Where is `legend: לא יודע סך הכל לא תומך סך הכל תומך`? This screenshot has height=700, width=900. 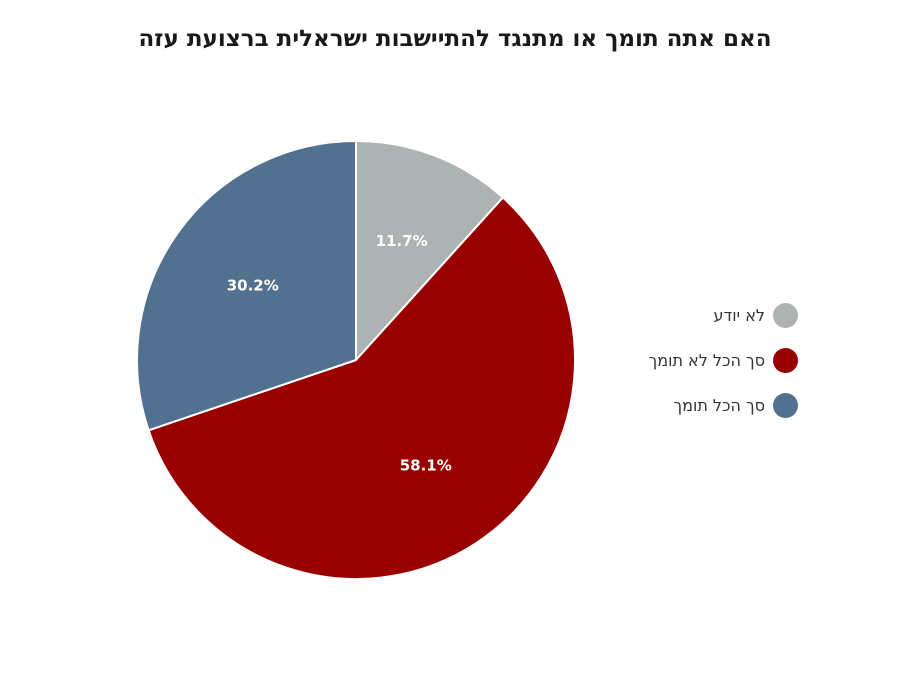
legend: לא יודע סך הכל לא תומך סך הכל תומך is located at coordinates (723, 369).